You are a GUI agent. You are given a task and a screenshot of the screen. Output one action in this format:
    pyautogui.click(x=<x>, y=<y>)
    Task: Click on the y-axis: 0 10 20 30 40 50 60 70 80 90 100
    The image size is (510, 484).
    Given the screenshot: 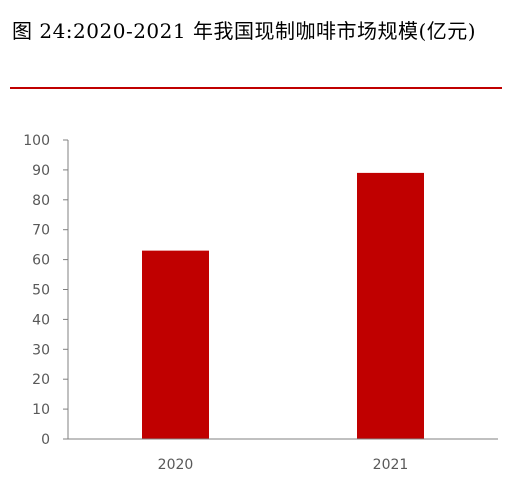 What is the action you would take?
    pyautogui.click(x=46, y=290)
    